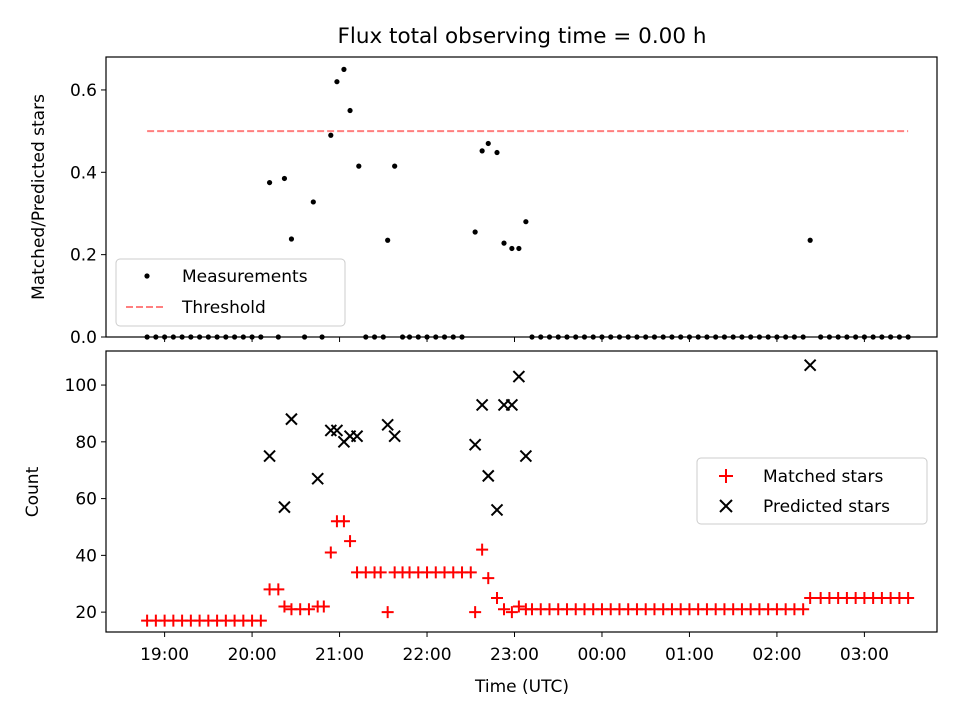 This screenshot has height=720, width=960. I want to click on count-legend-box, so click(812, 491).